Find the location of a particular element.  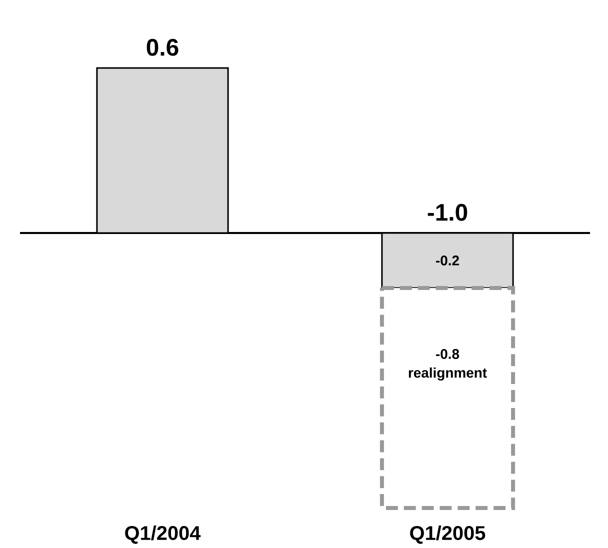

total-label: 0.6 is located at coordinates (162, 47).